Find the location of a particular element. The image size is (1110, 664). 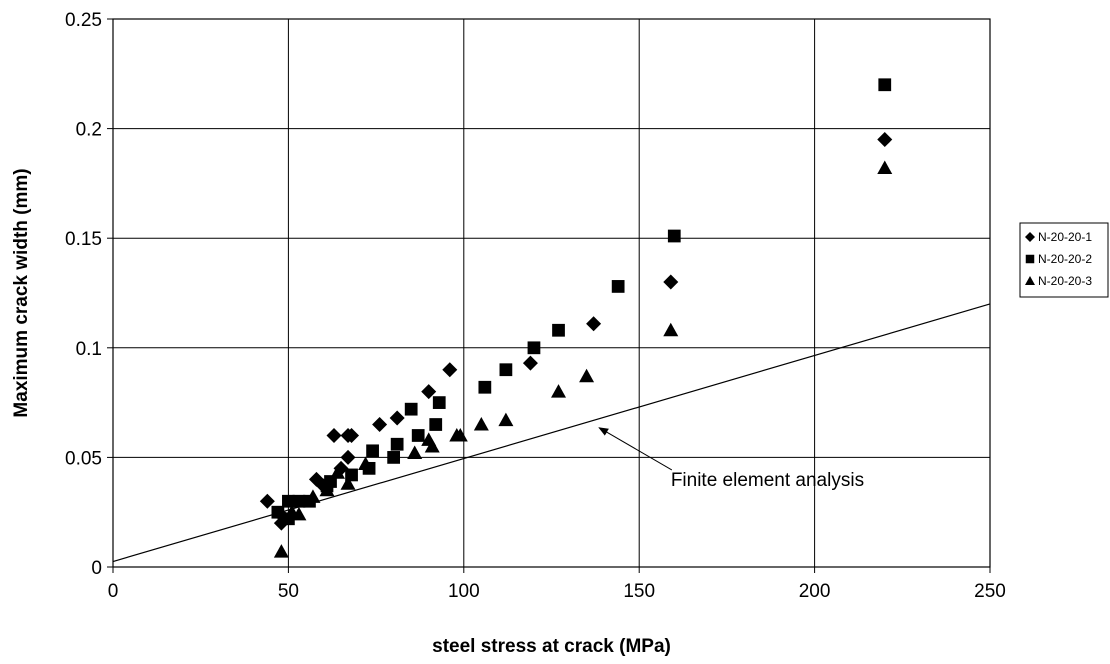

x-tick-label: 150 is located at coordinates (639, 591).